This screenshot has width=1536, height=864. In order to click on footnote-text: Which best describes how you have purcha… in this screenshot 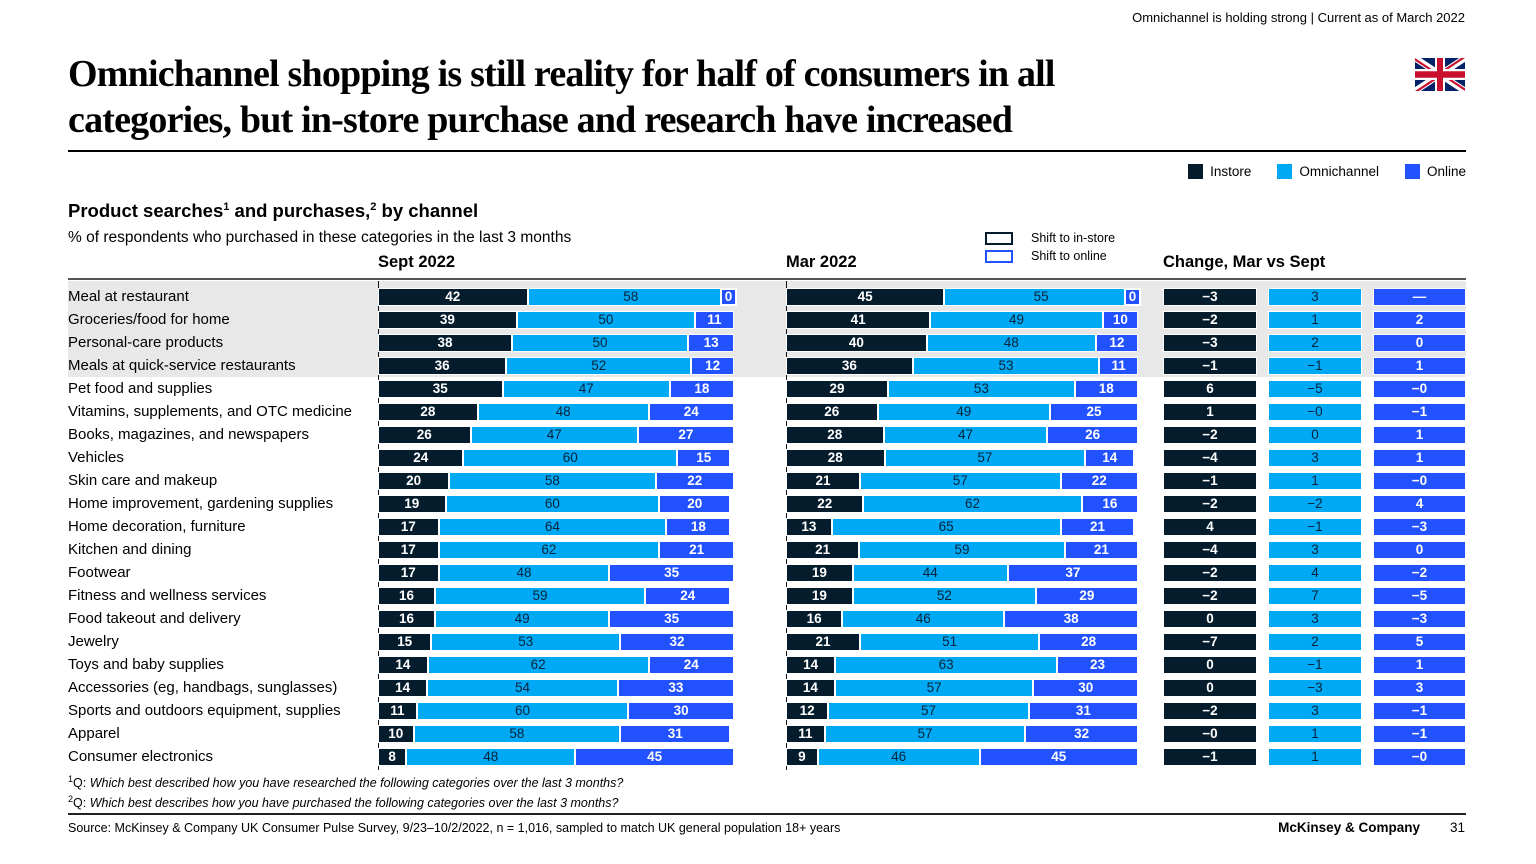, I will do `click(354, 803)`.